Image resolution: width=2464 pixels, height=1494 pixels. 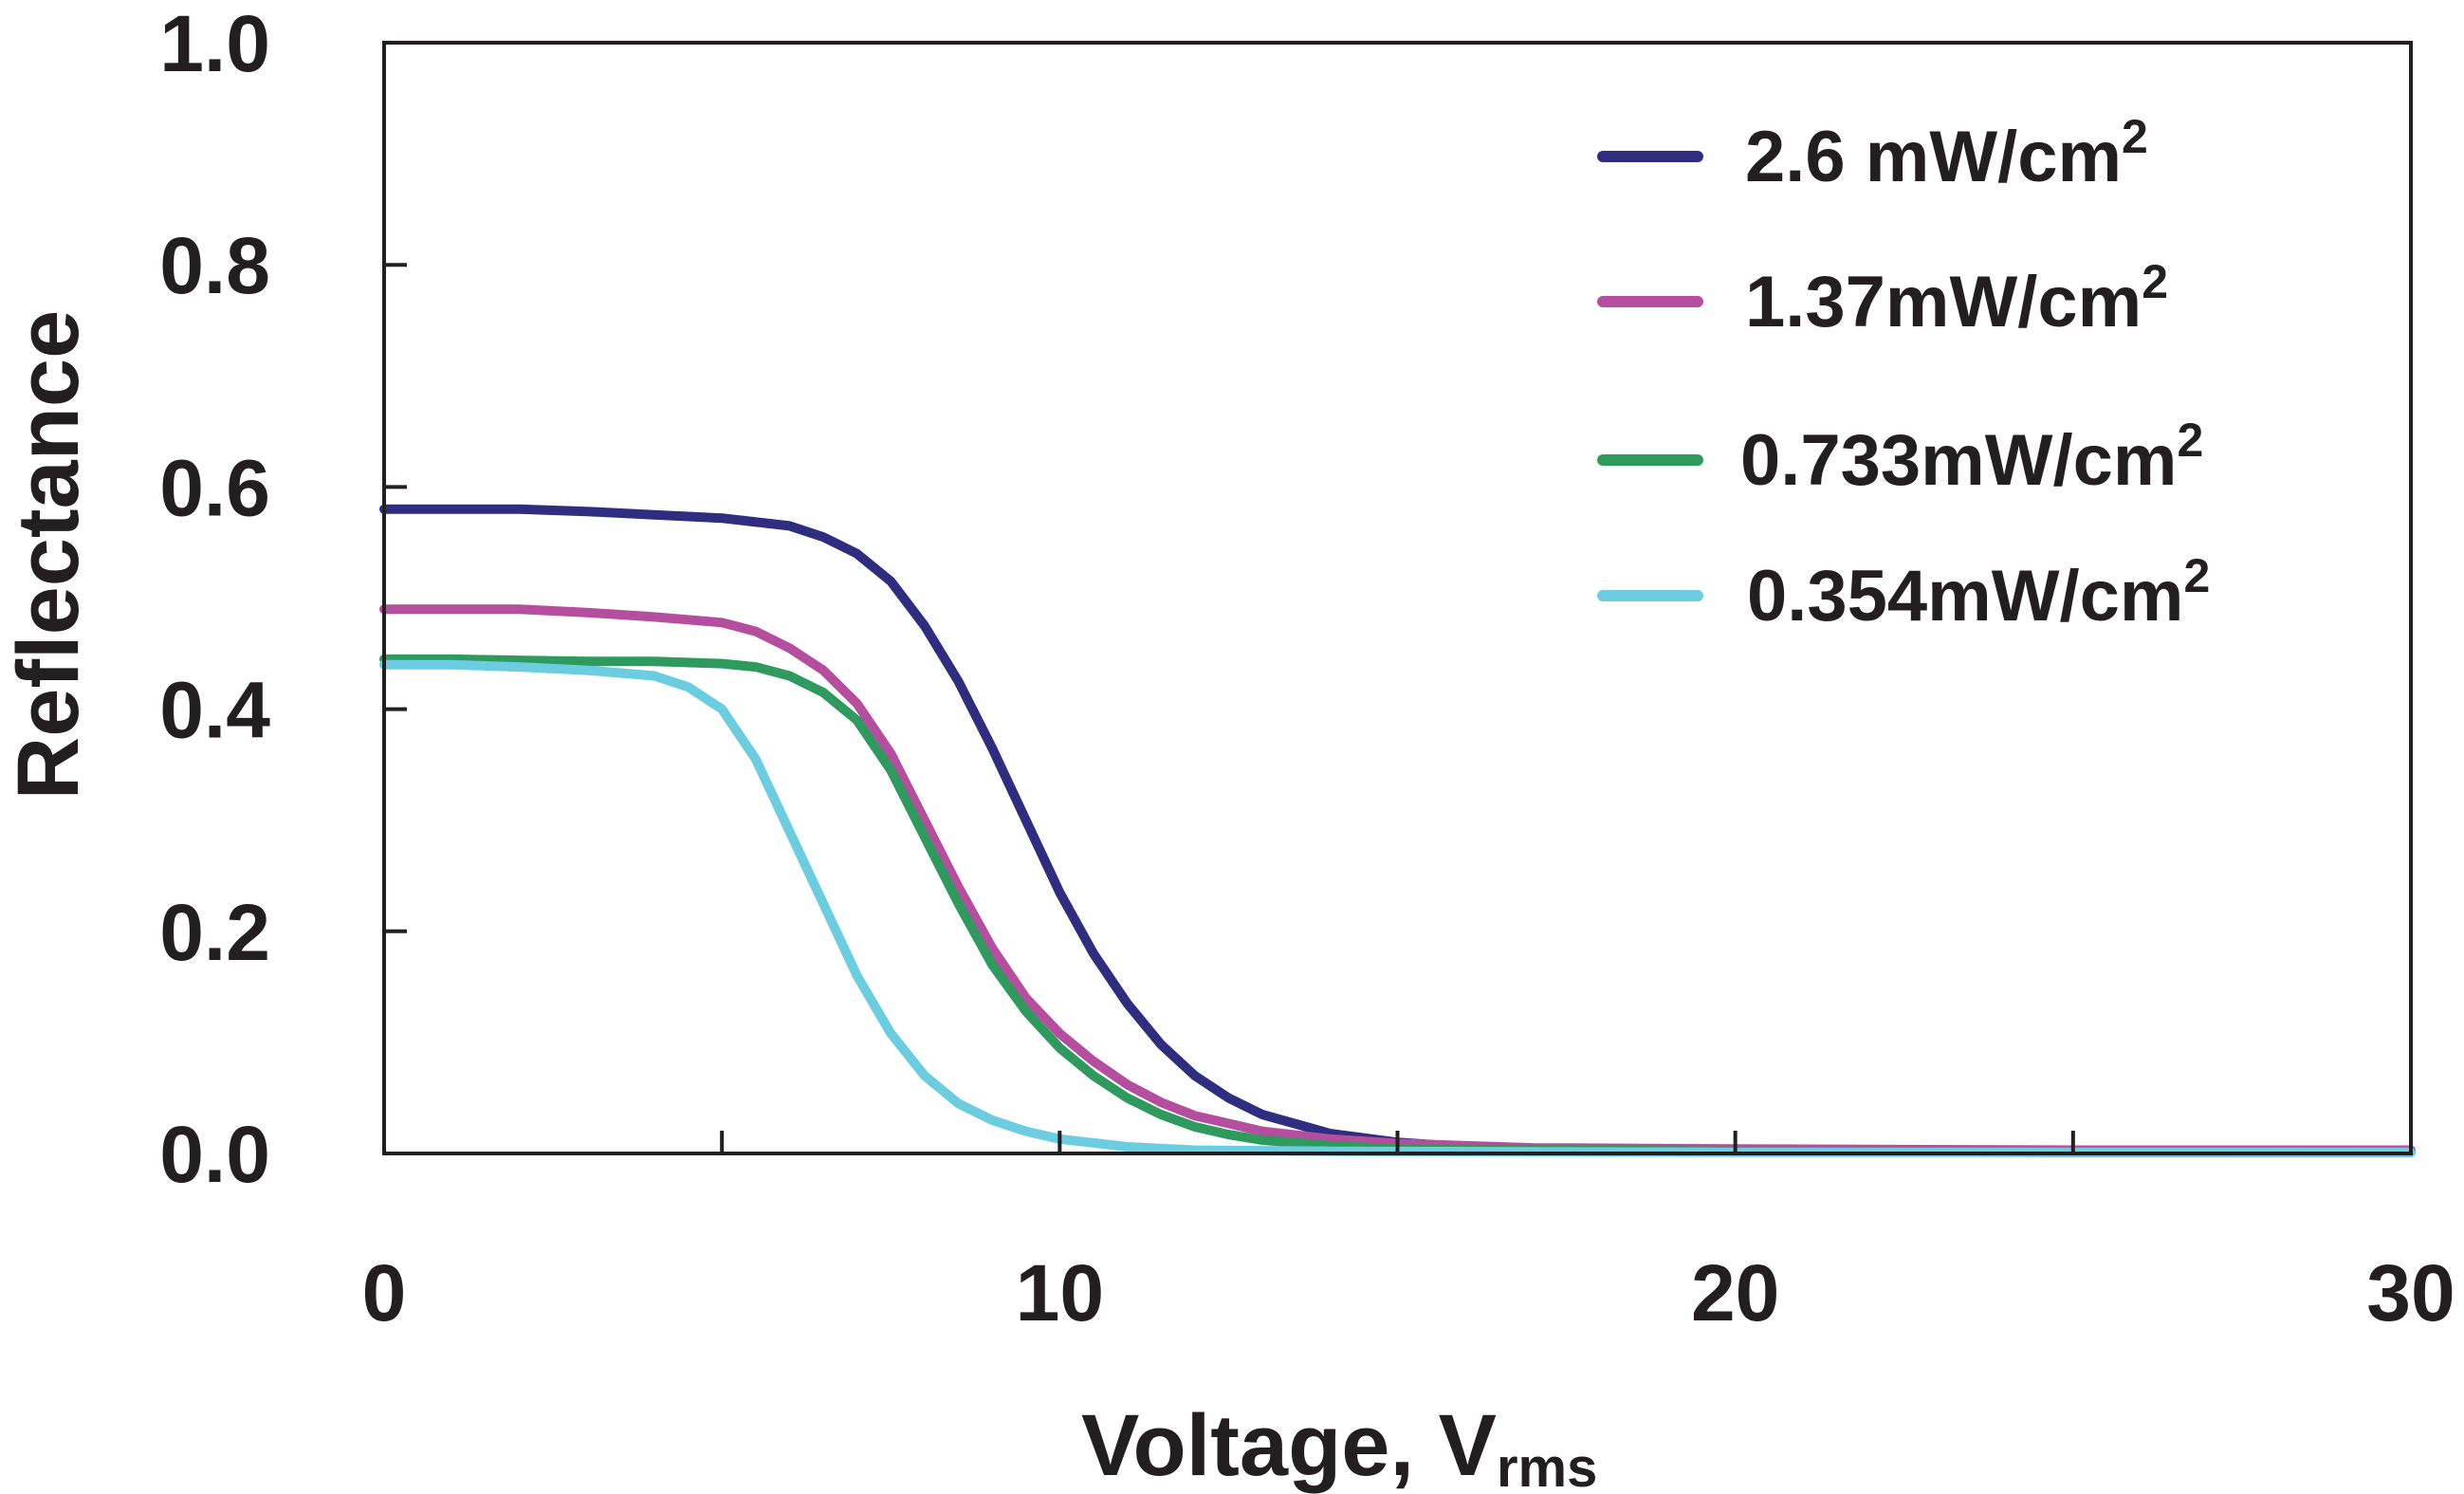 I want to click on legend-label-text: 0.354mW/cm, so click(x=1965, y=596).